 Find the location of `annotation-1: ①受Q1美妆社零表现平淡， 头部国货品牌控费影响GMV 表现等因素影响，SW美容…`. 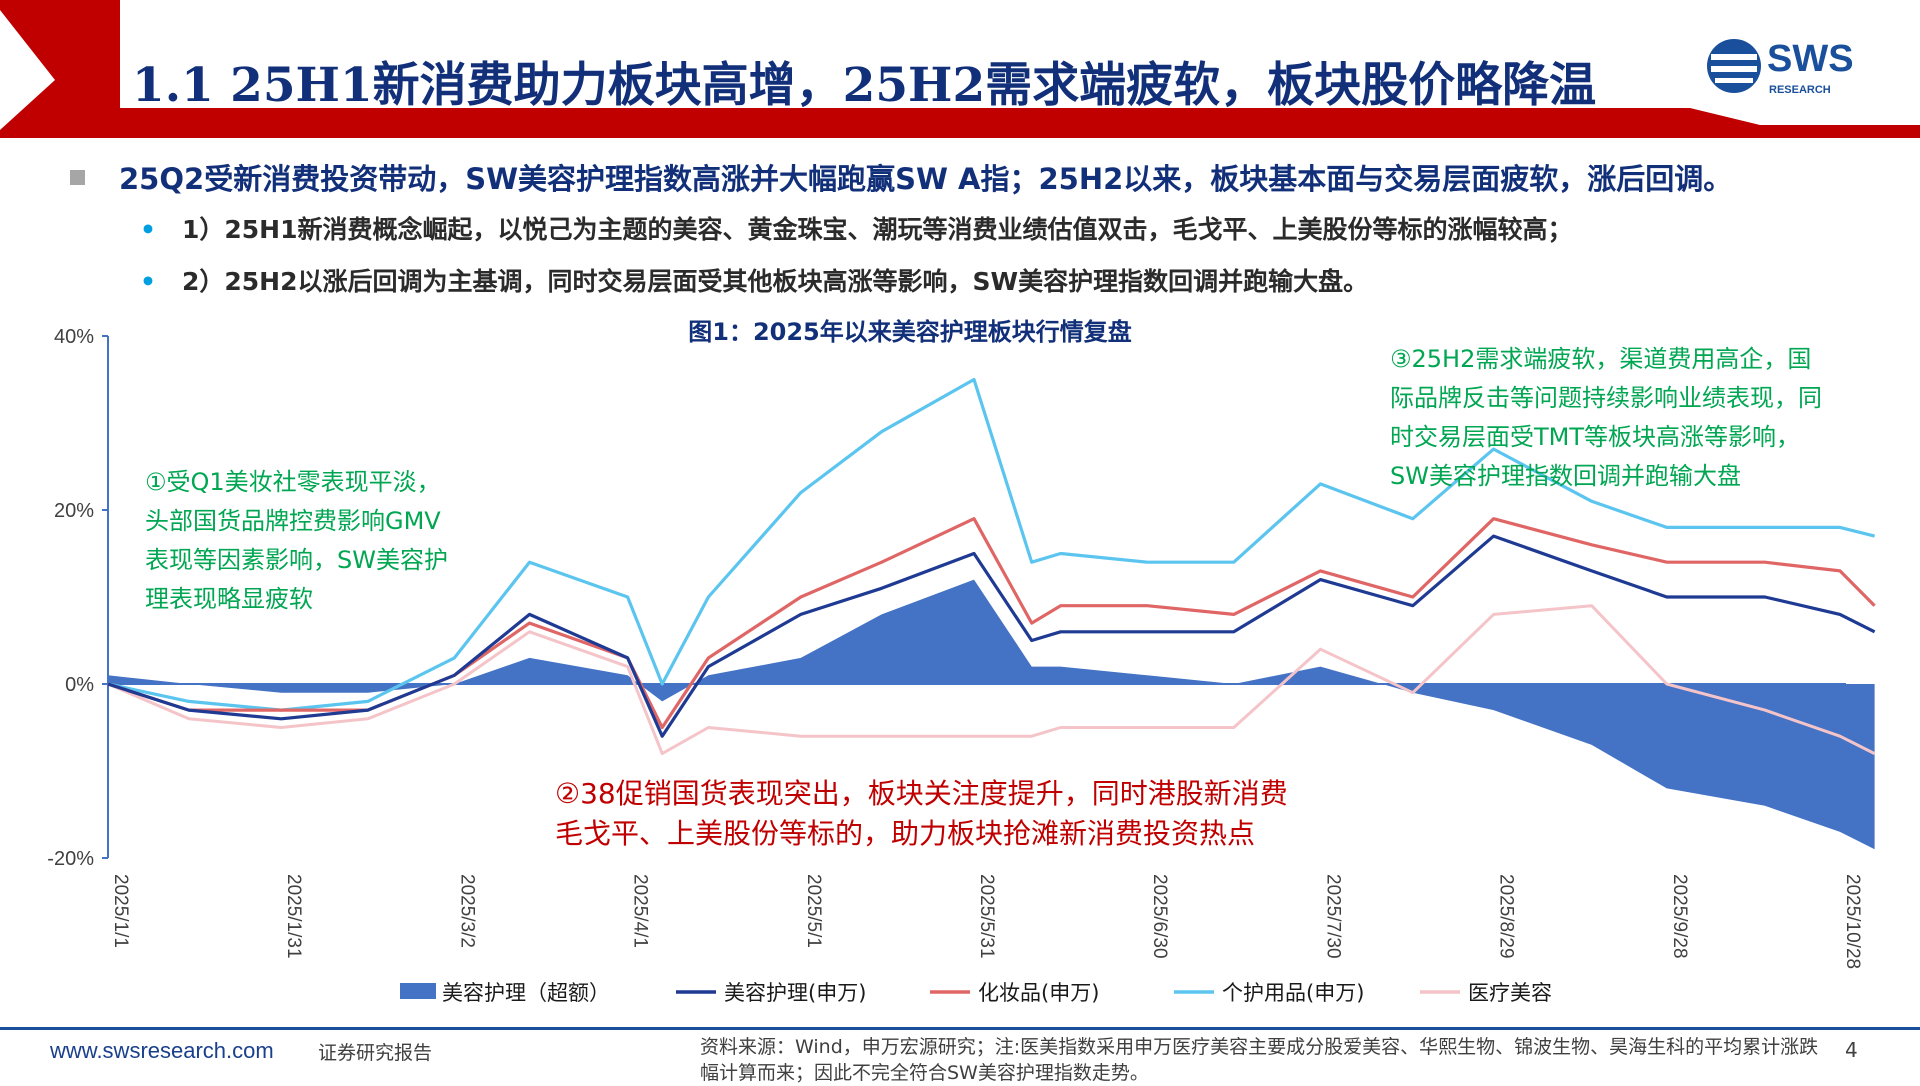

annotation-1: ①受Q1美妆社零表现平淡， 头部国货品牌控费影响GMV 表现等因素影响，SW美容… is located at coordinates (296, 541).